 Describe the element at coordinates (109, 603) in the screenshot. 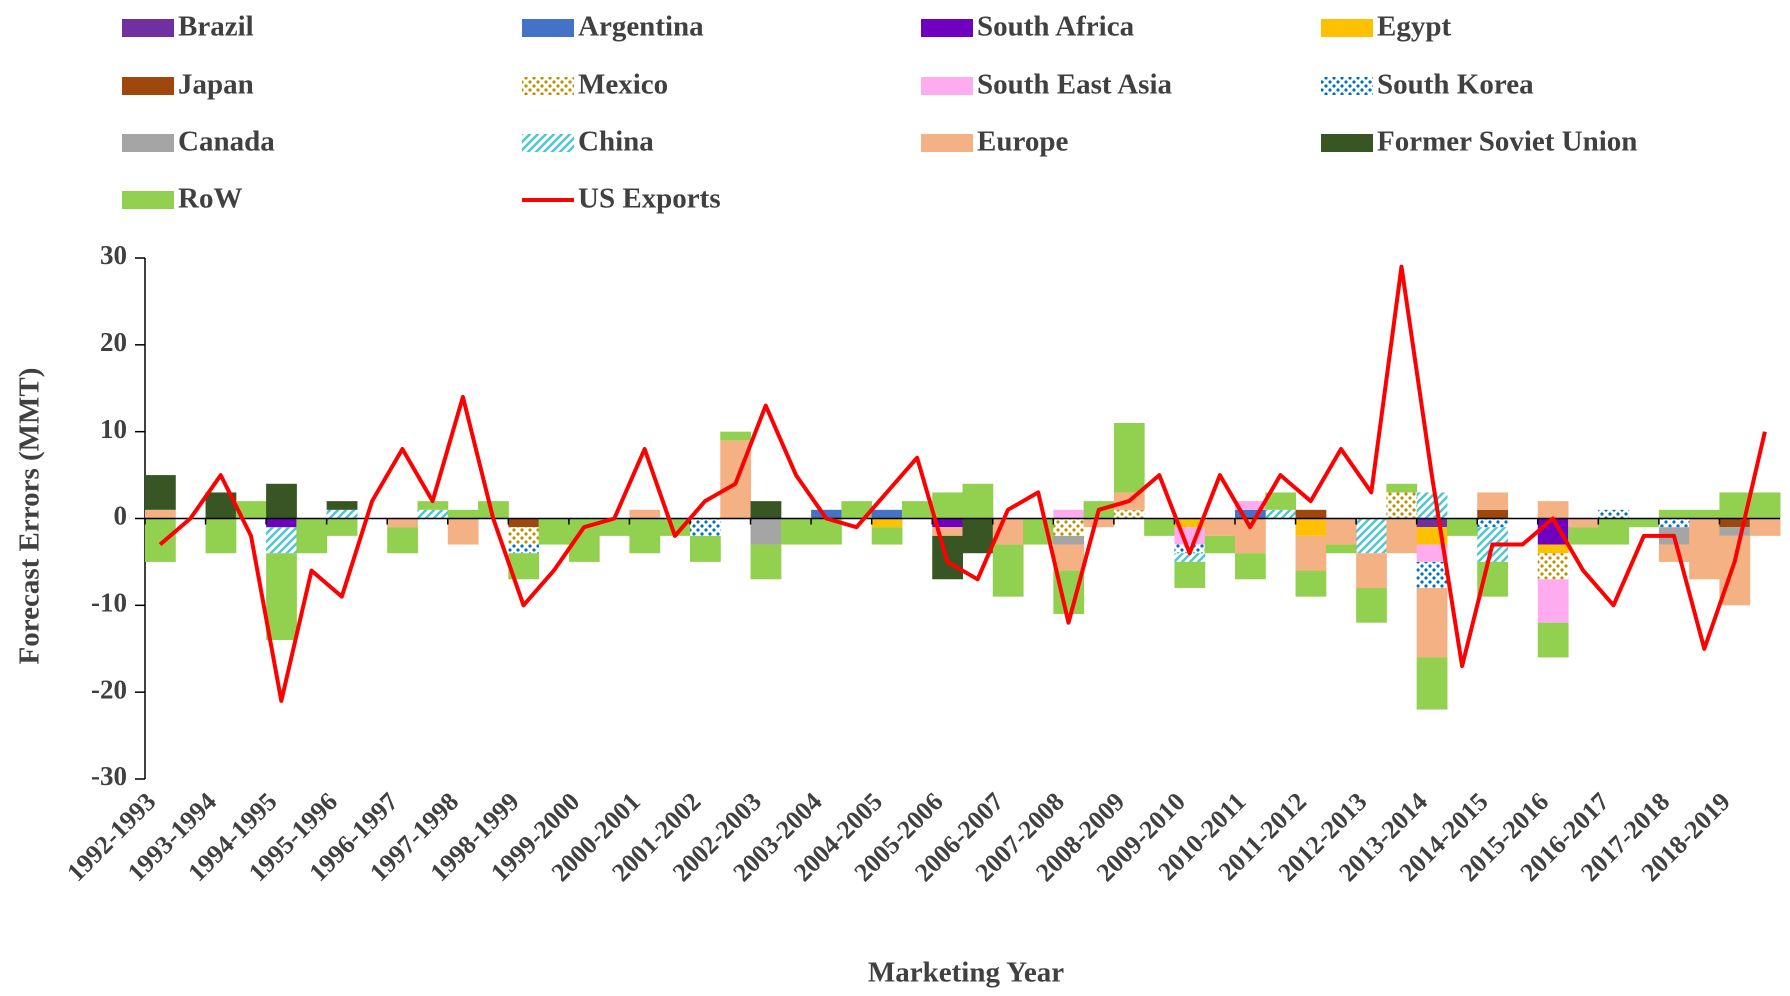

I see `y-tick-label: -10` at that location.